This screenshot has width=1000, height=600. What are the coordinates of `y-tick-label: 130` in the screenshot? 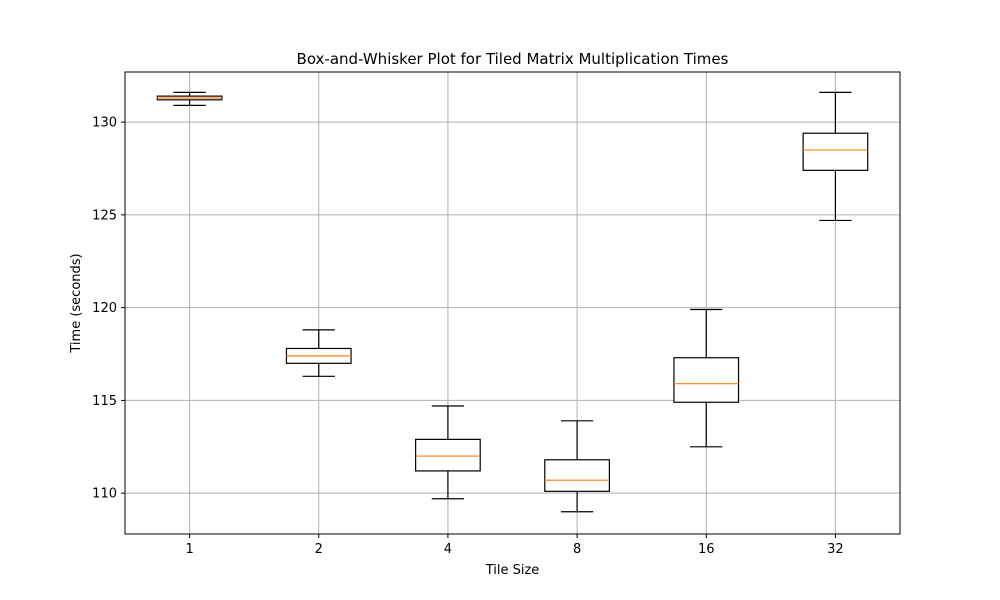 It's located at (104, 123).